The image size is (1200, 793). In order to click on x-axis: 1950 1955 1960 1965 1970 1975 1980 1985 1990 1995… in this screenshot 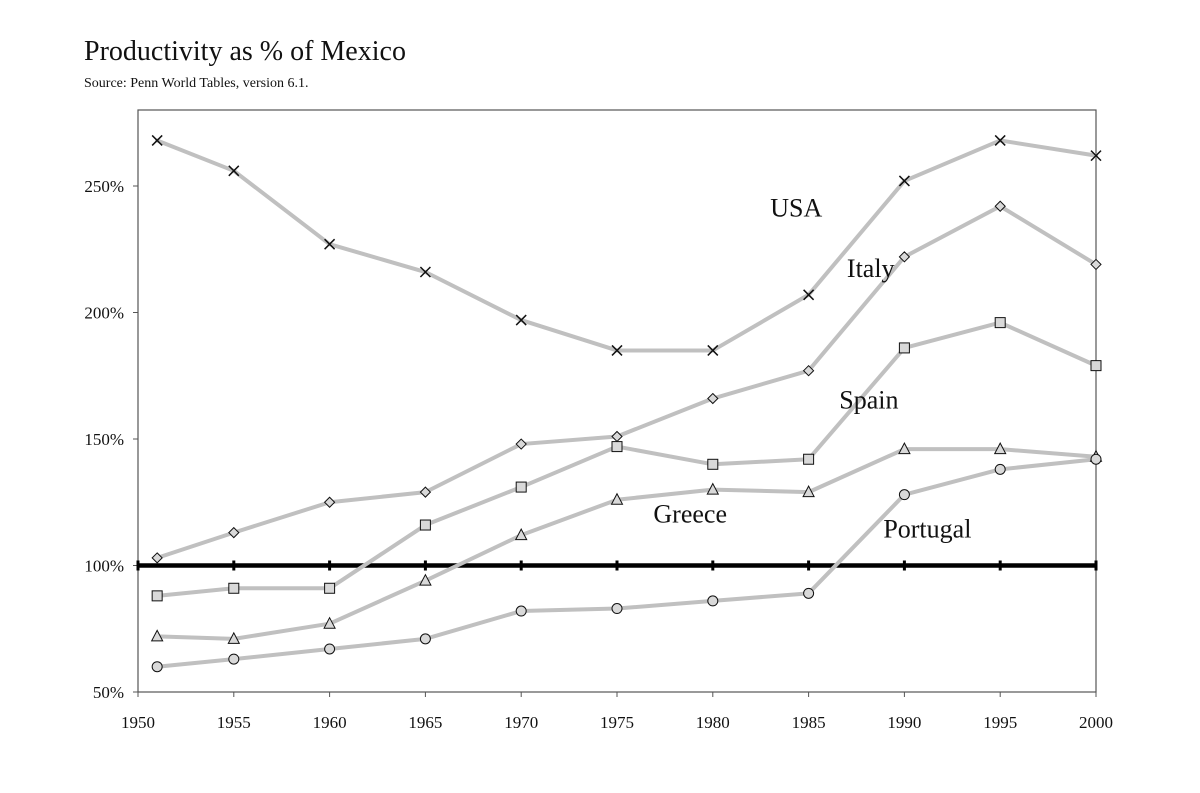, I will do `click(617, 712)`.